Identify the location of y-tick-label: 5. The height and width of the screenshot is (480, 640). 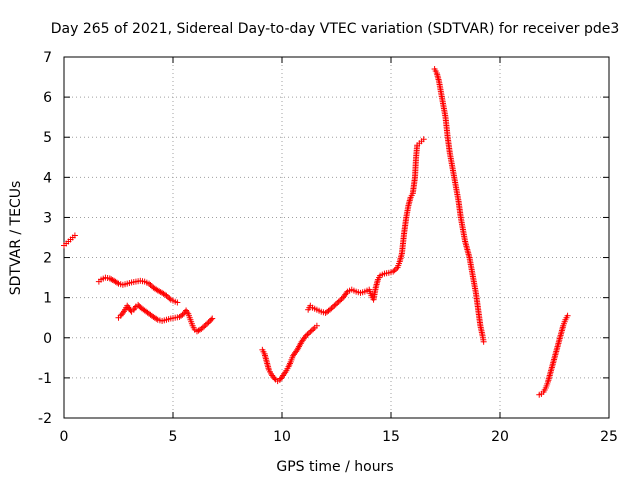
(47, 138).